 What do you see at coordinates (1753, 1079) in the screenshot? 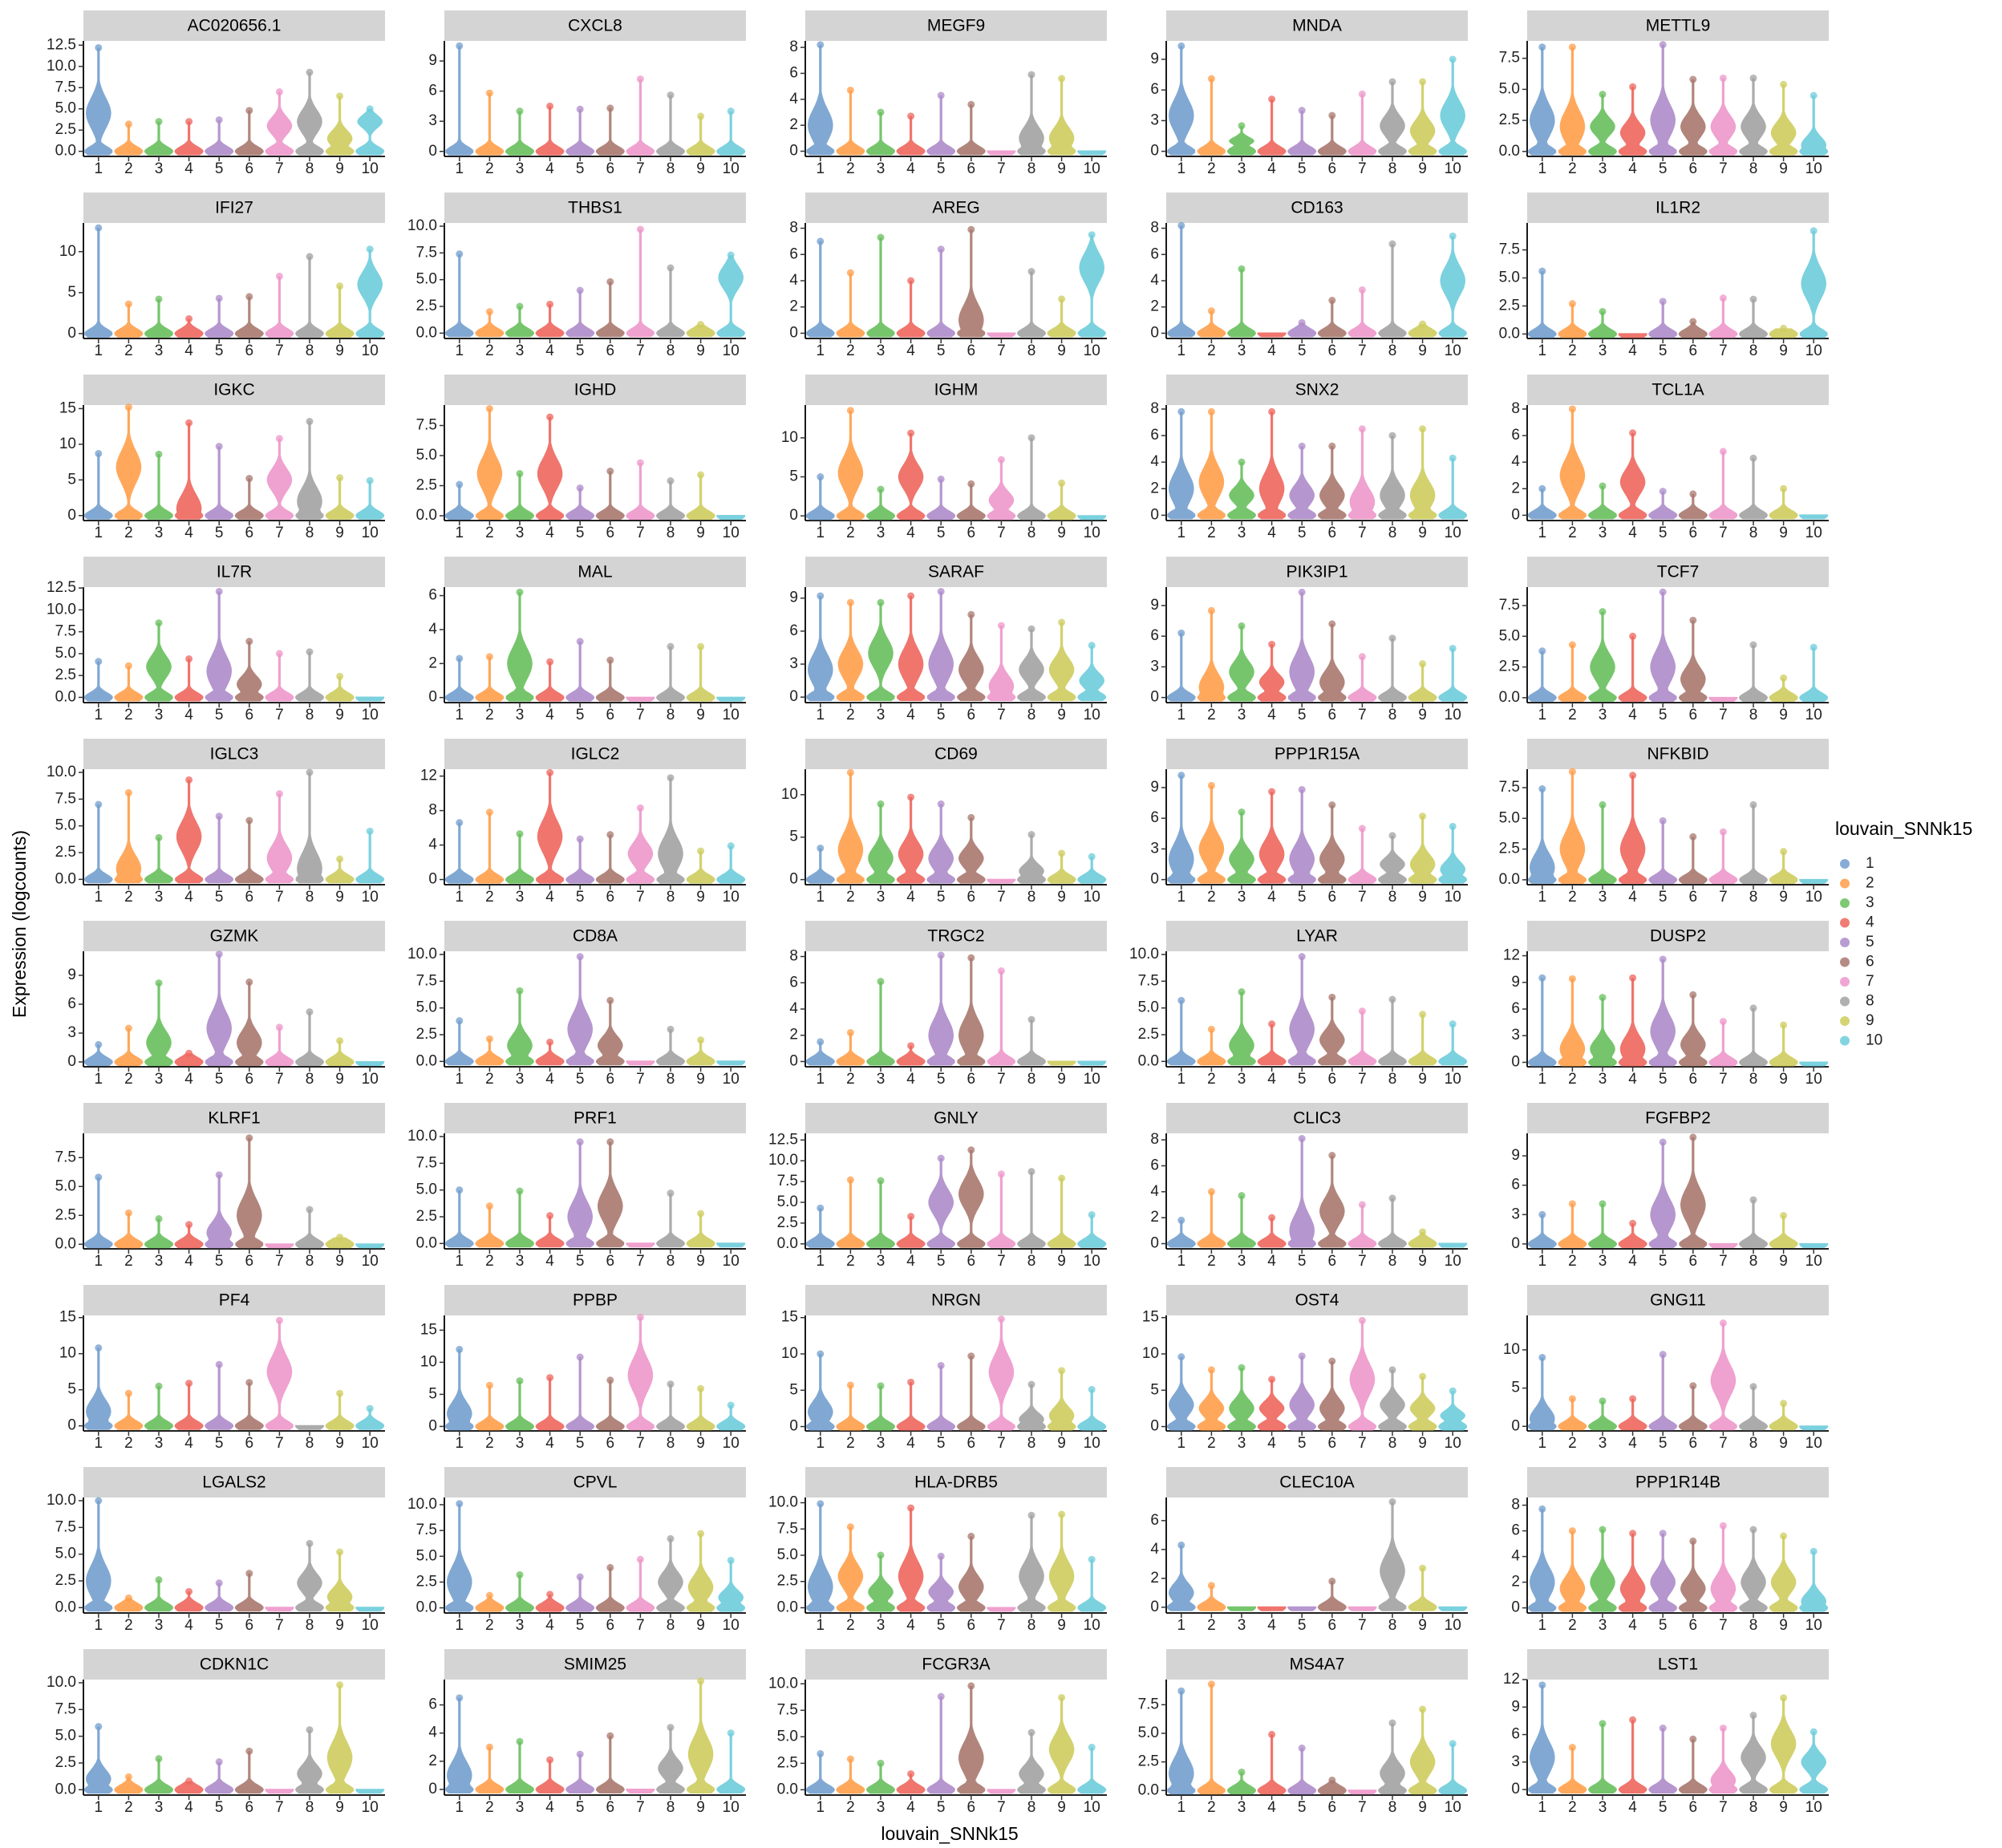
I see `x-tick-label: 8` at bounding box center [1753, 1079].